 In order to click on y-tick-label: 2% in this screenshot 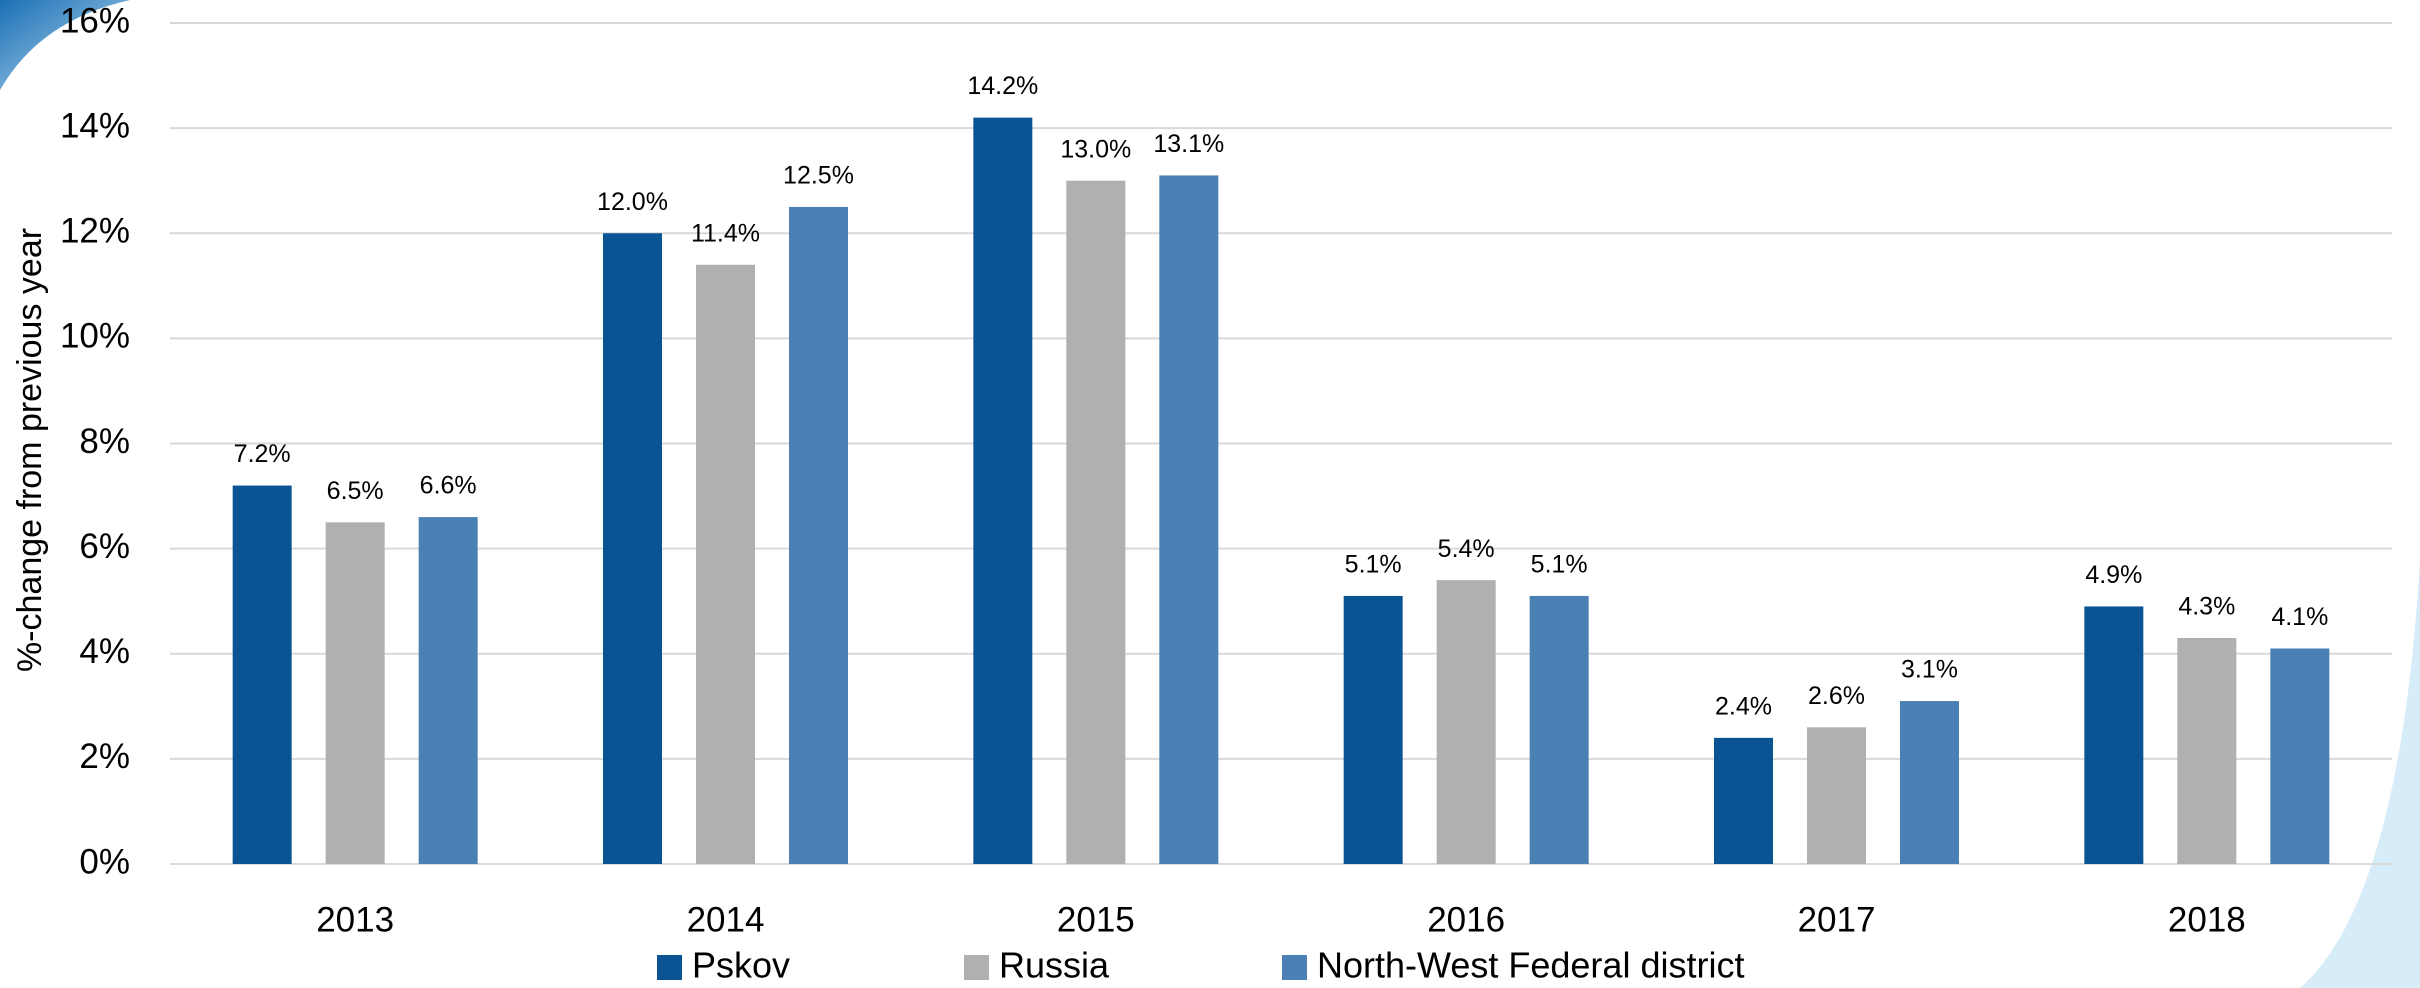, I will do `click(104, 756)`.